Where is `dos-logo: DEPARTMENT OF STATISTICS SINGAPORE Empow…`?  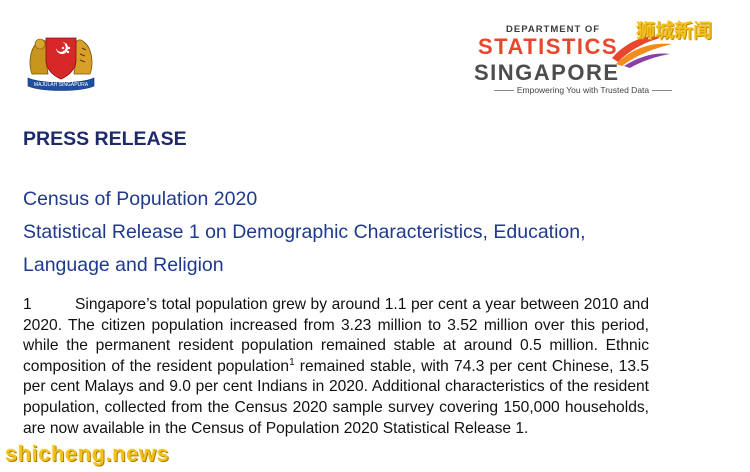 dos-logo: DEPARTMENT OF STATISTICS SINGAPORE Empow… is located at coordinates (582, 61).